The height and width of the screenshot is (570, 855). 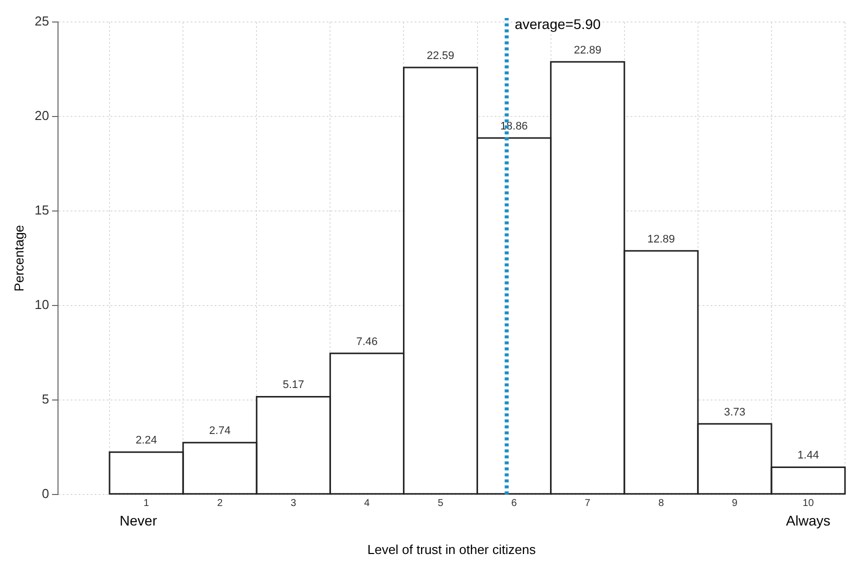 I want to click on y-tick-label: 5, so click(x=46, y=399).